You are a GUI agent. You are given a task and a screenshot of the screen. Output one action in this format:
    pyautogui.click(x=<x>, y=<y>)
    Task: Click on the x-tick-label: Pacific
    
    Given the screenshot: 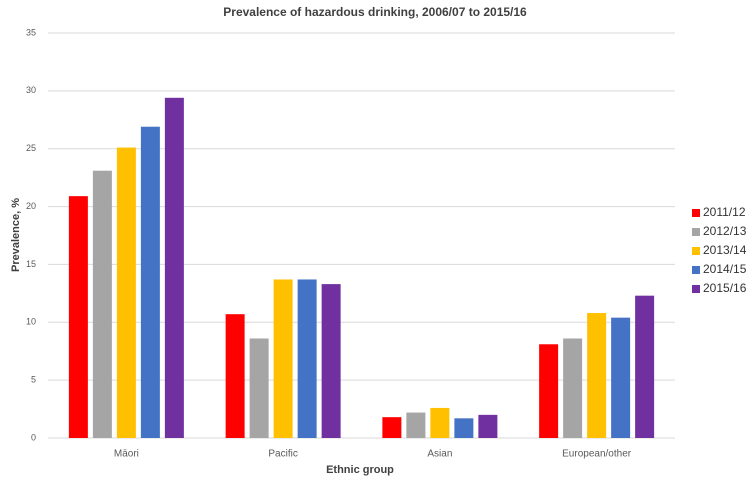 What is the action you would take?
    pyautogui.click(x=282, y=454)
    